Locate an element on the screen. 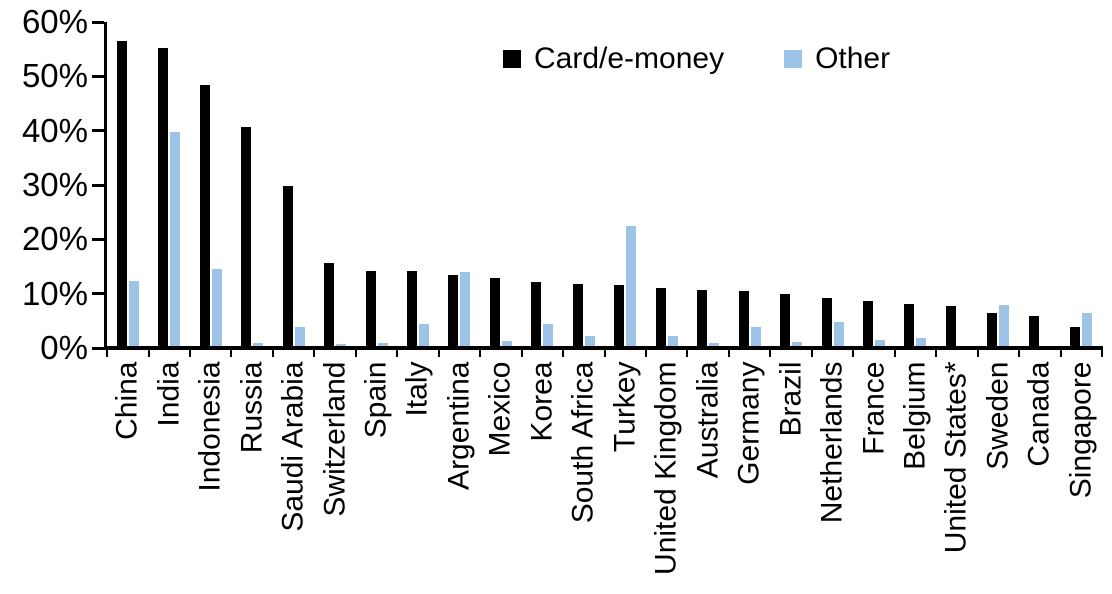  bar-other-argentina is located at coordinates (465, 310).